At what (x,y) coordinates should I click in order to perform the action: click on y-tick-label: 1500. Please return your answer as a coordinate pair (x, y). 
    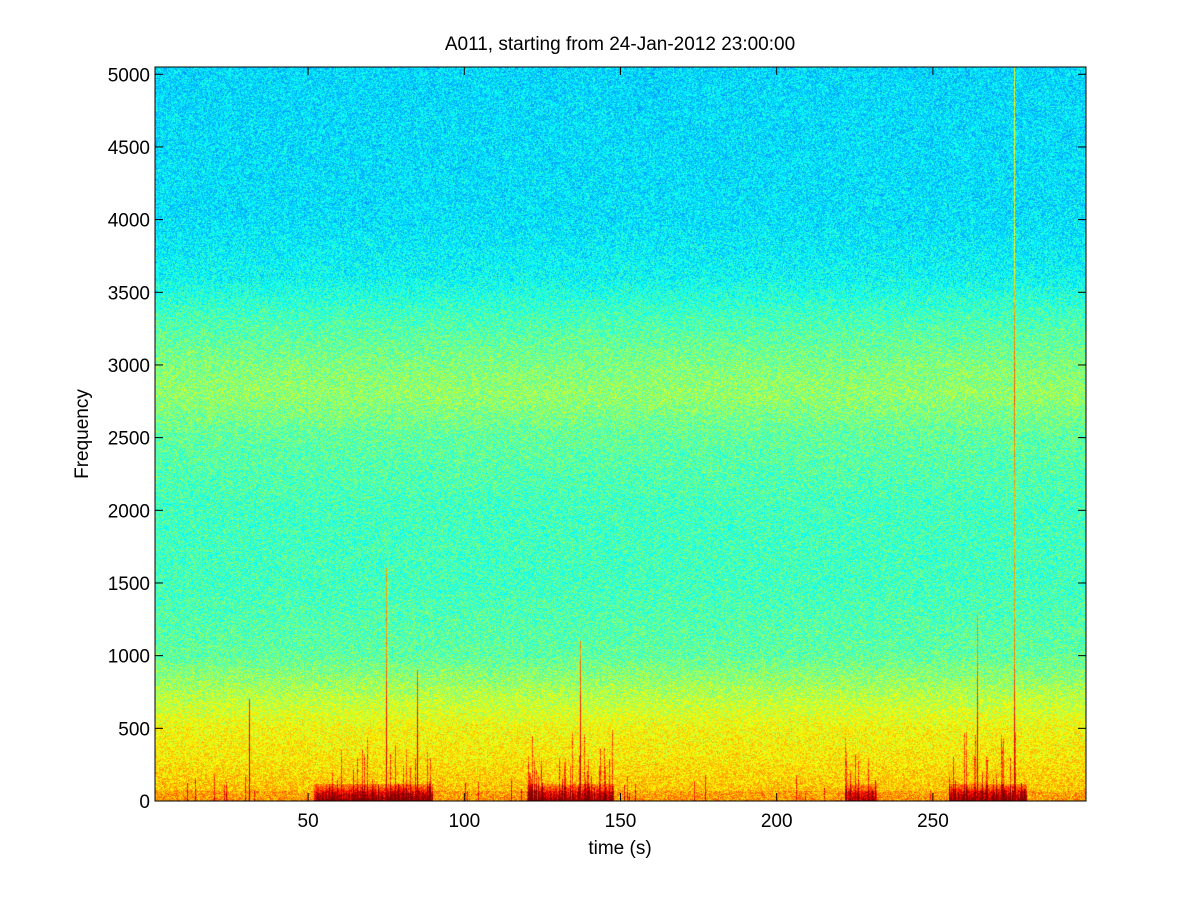
    Looking at the image, I should click on (129, 584).